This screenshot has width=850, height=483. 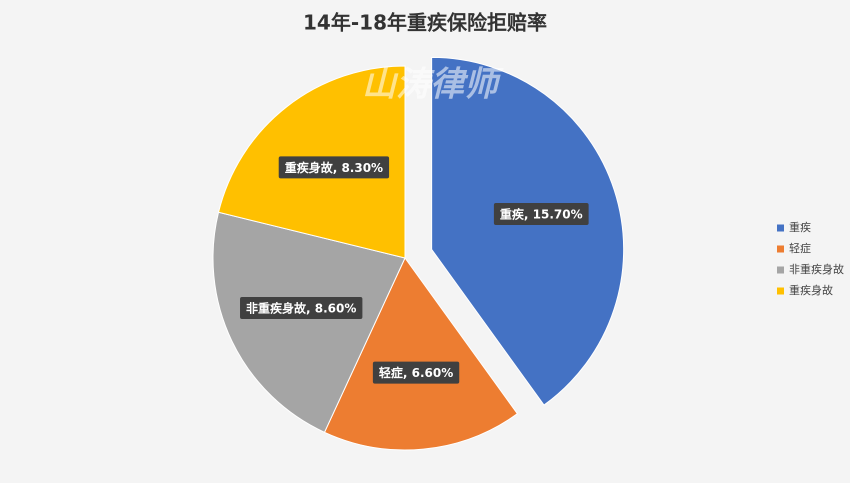 What do you see at coordinates (433, 85) in the screenshot?
I see `watermark: 山涛律师` at bounding box center [433, 85].